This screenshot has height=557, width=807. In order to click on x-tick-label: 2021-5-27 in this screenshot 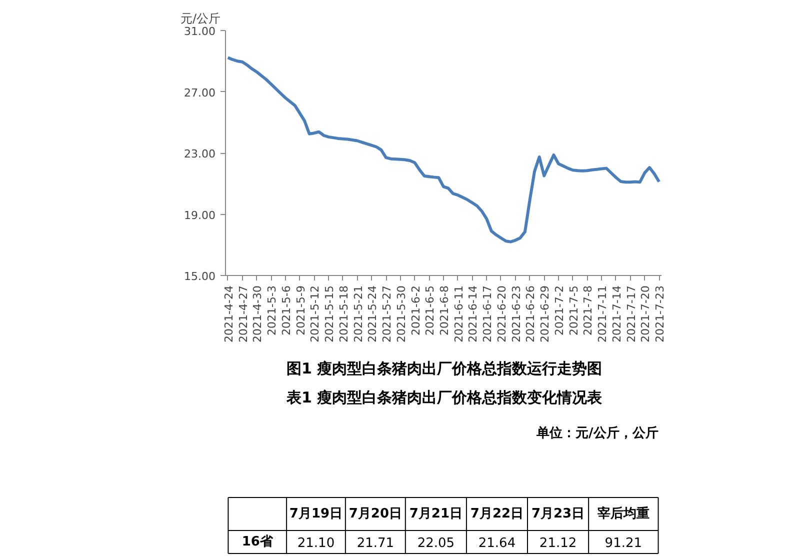, I will do `click(387, 313)`.